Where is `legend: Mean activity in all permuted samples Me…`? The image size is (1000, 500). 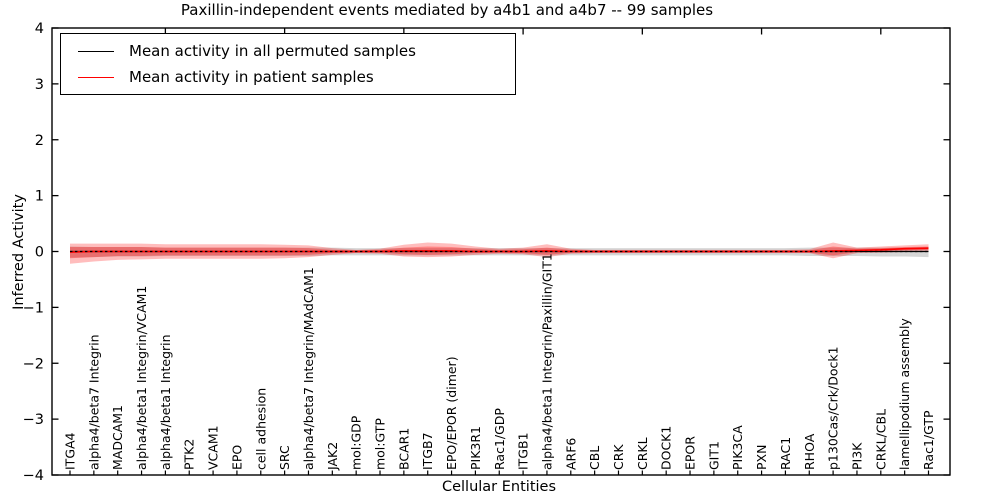
legend: Mean activity in all permuted samples Me… is located at coordinates (288, 64).